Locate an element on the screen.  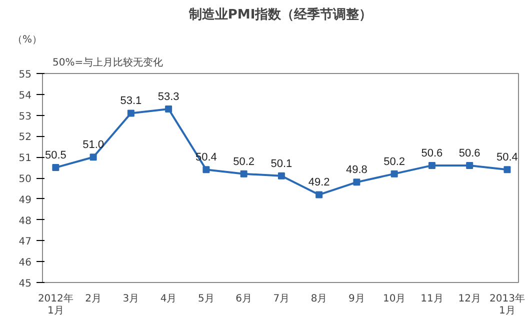
x-tick-label: 9月 is located at coordinates (356, 299).